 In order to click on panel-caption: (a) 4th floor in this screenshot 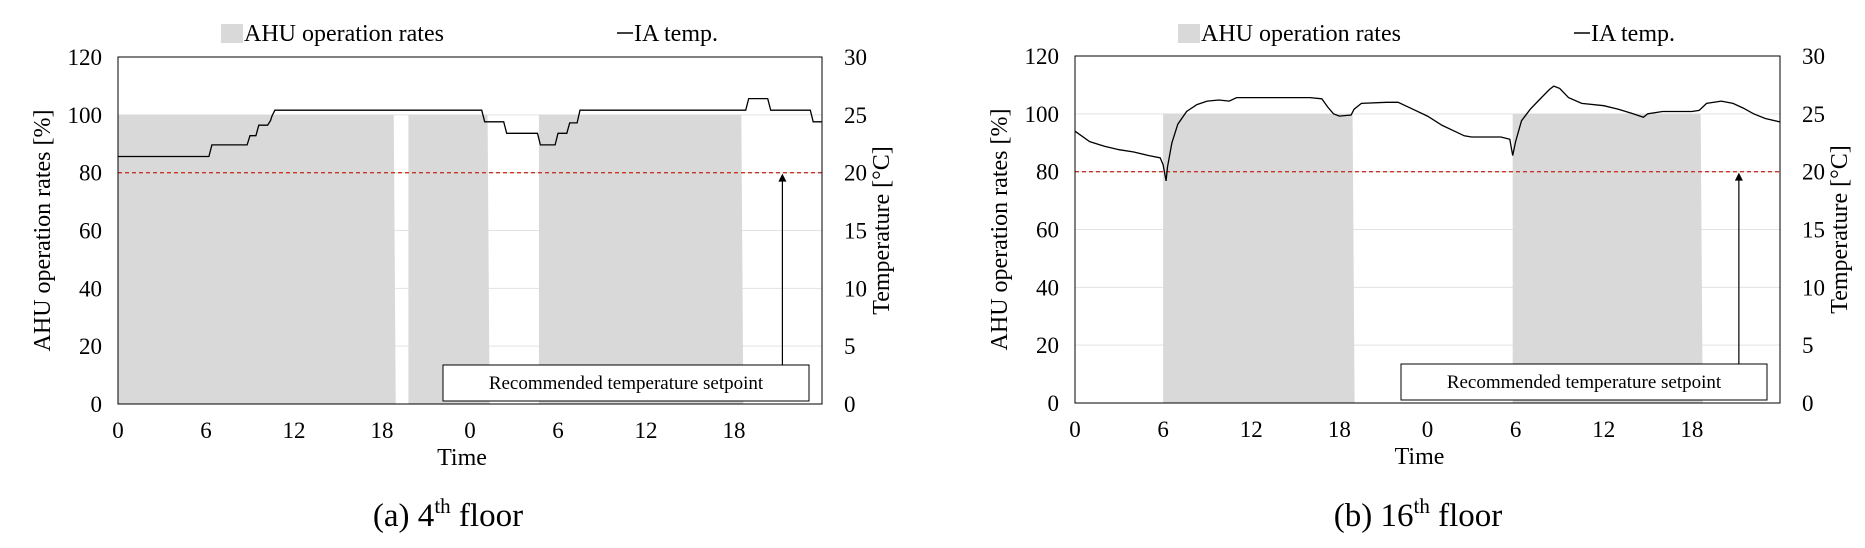, I will do `click(448, 514)`.